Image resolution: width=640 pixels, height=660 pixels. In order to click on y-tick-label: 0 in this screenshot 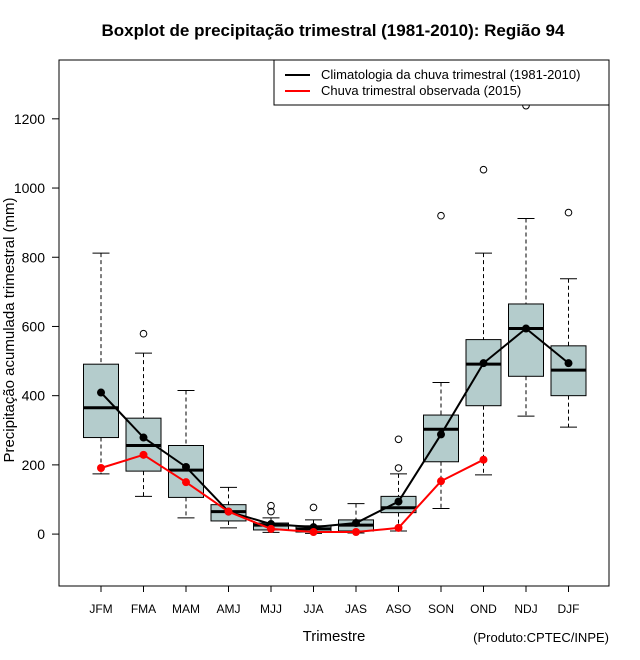, I will do `click(41, 534)`.